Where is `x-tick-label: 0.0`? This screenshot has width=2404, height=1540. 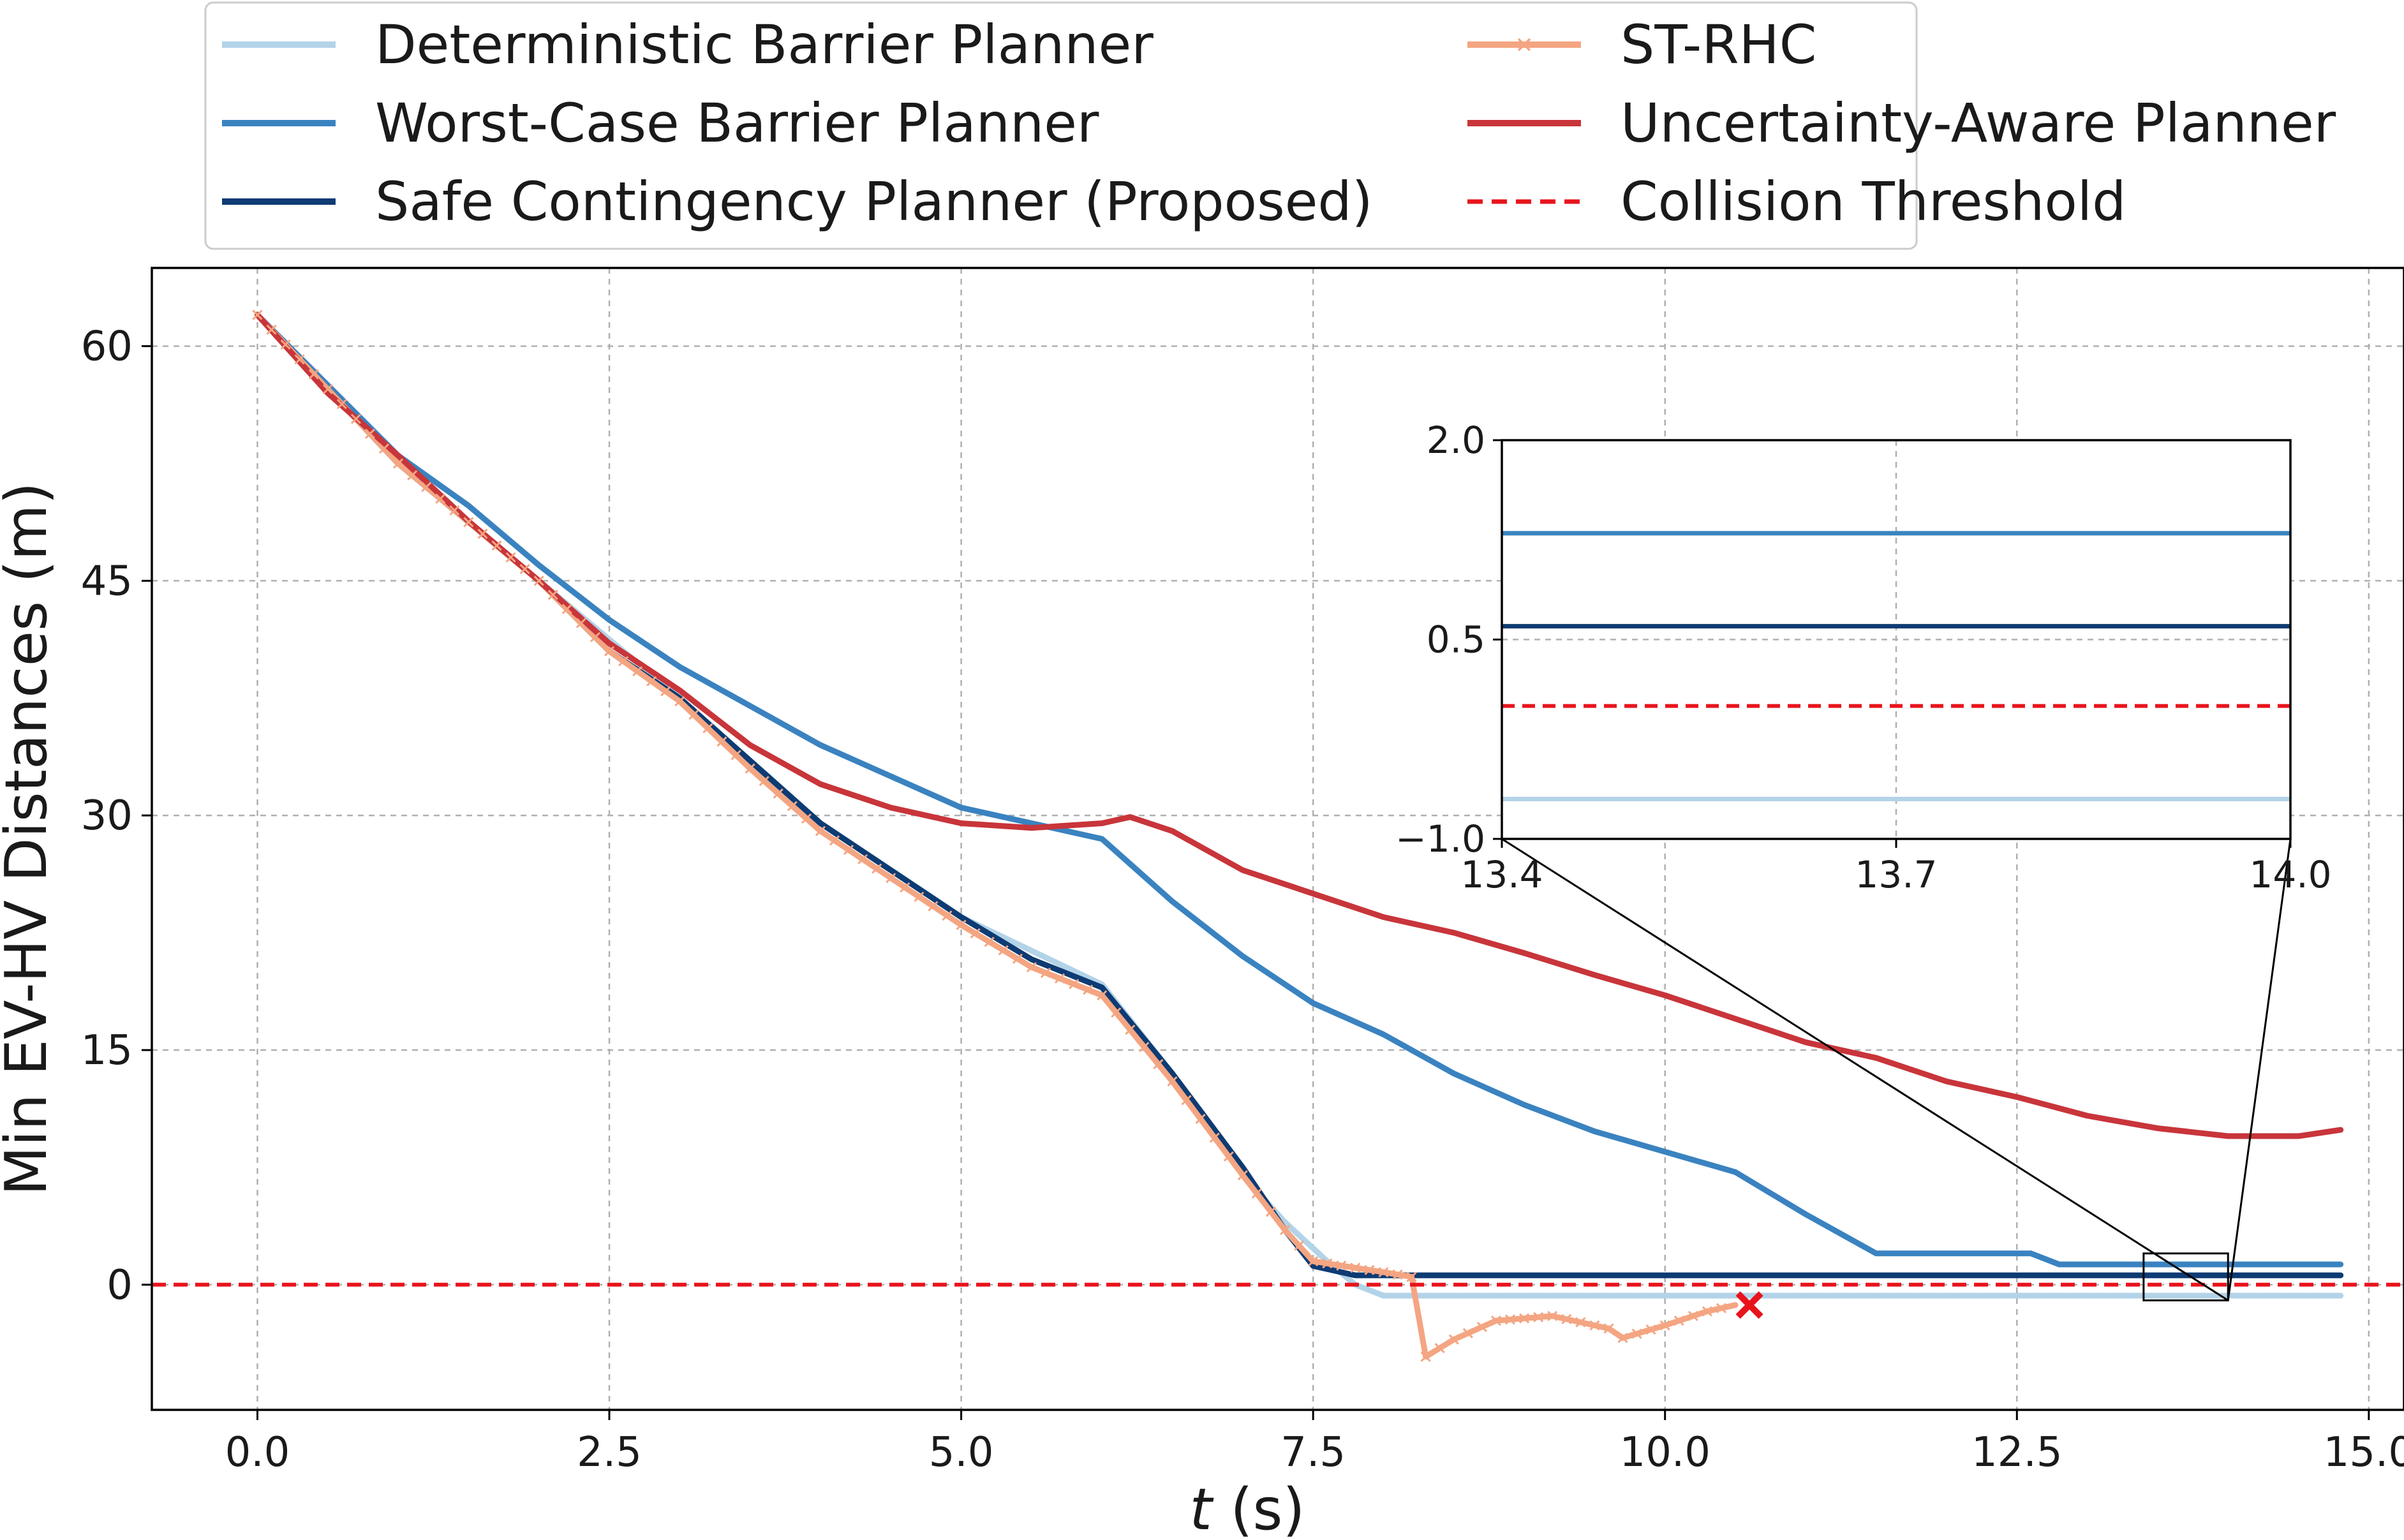
x-tick-label: 0.0 is located at coordinates (257, 1452).